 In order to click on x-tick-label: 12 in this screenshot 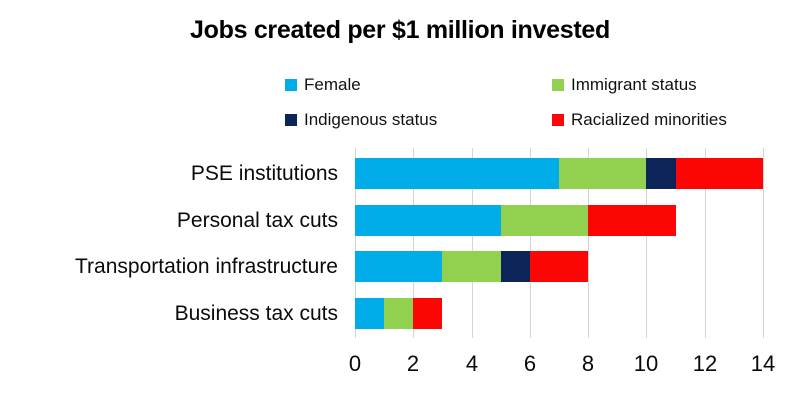, I will do `click(705, 363)`.